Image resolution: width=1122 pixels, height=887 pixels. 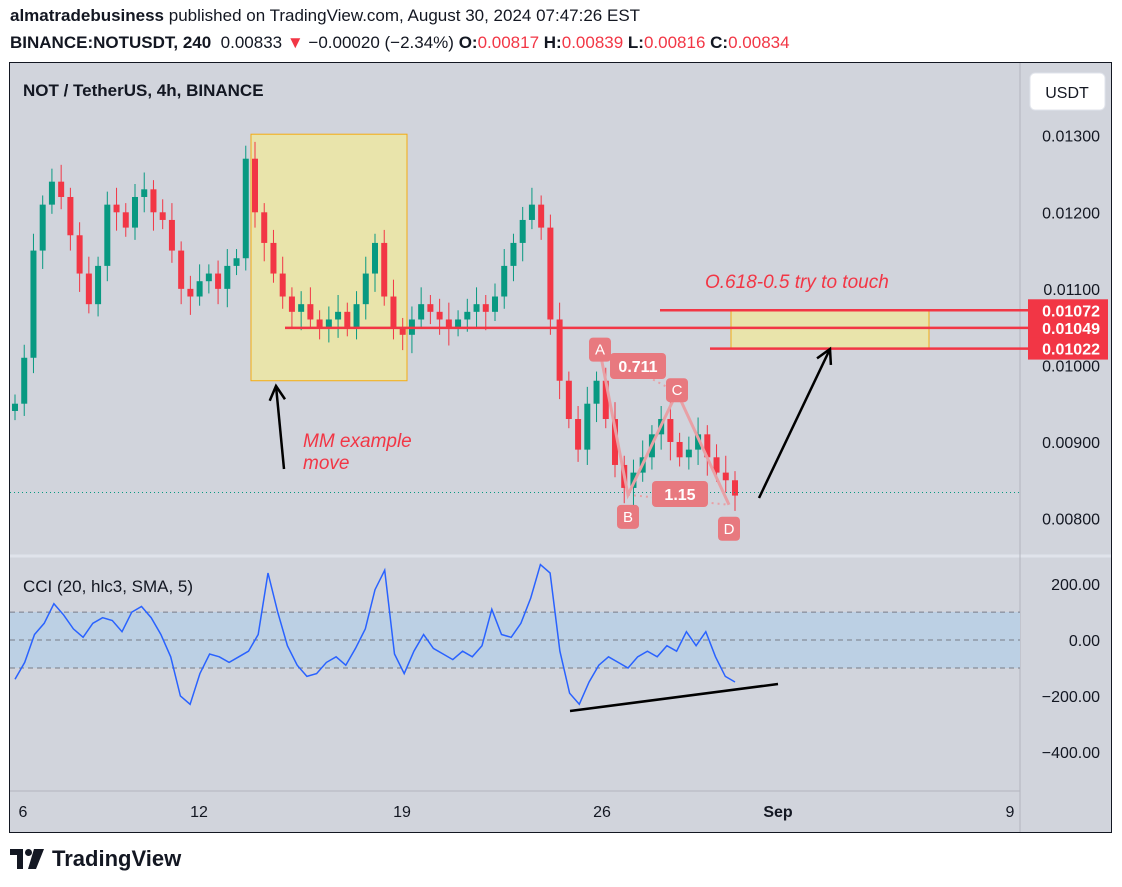 I want to click on time-tick-label: 9, so click(x=1010, y=812).